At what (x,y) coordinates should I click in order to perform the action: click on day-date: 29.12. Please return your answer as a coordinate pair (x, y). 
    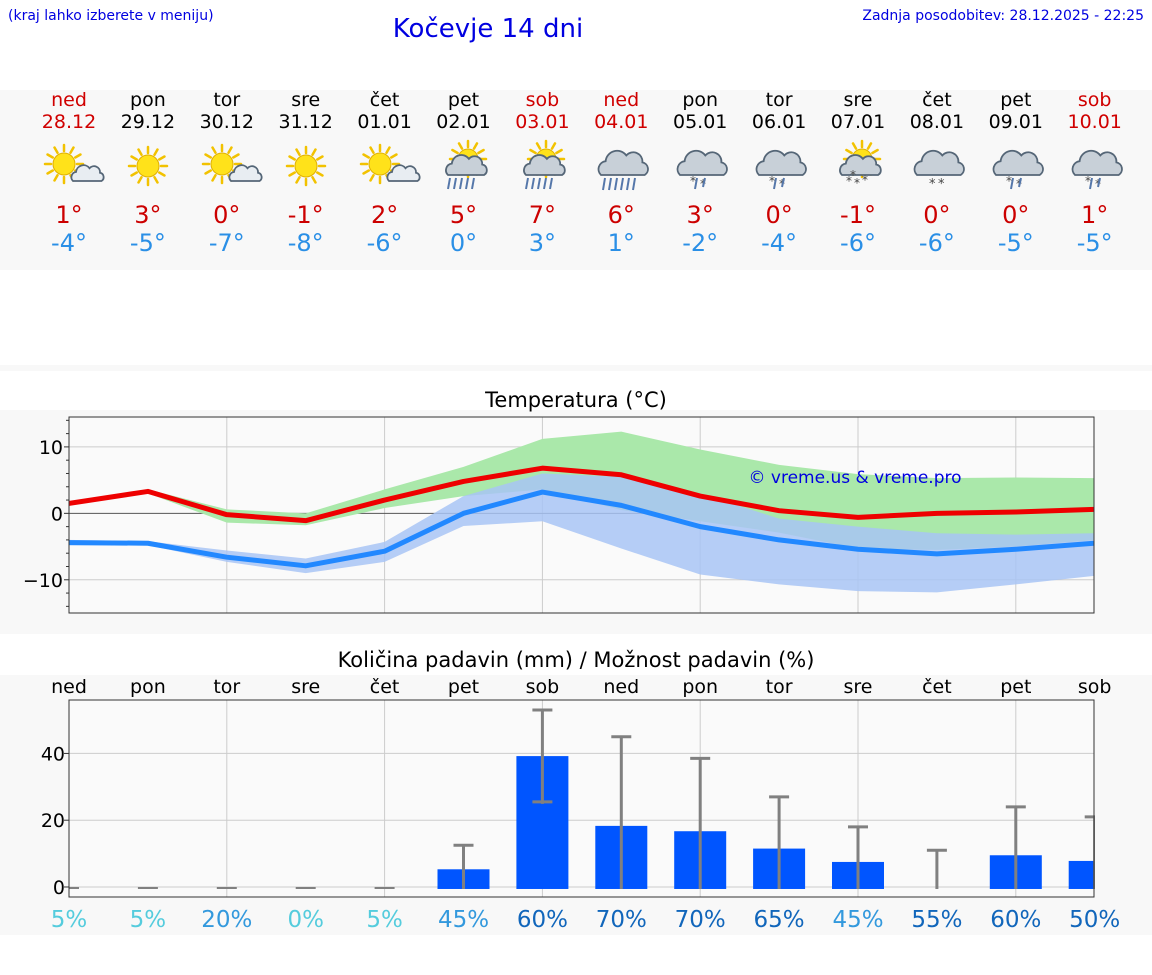
    Looking at the image, I should click on (148, 122).